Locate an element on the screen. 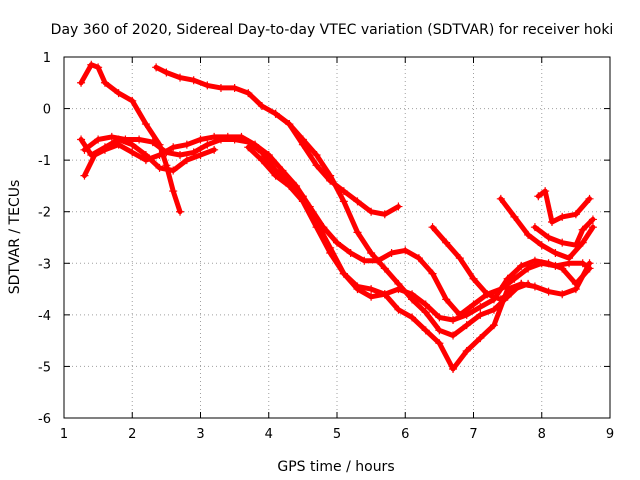  x-tick-label: 7 is located at coordinates (473, 434).